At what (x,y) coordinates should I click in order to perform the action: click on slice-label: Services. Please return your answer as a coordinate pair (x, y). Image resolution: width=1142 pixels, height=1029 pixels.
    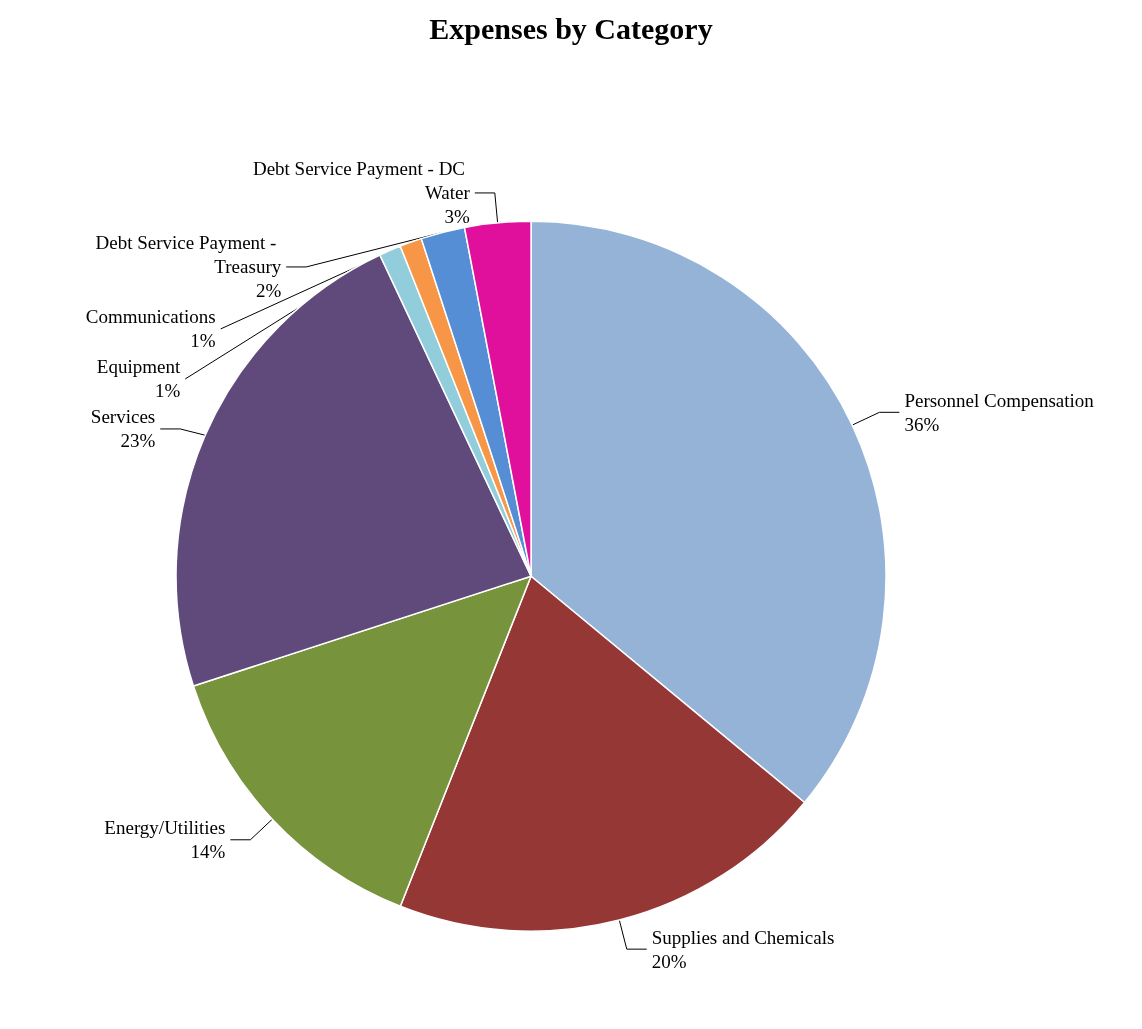
    Looking at the image, I should click on (123, 417).